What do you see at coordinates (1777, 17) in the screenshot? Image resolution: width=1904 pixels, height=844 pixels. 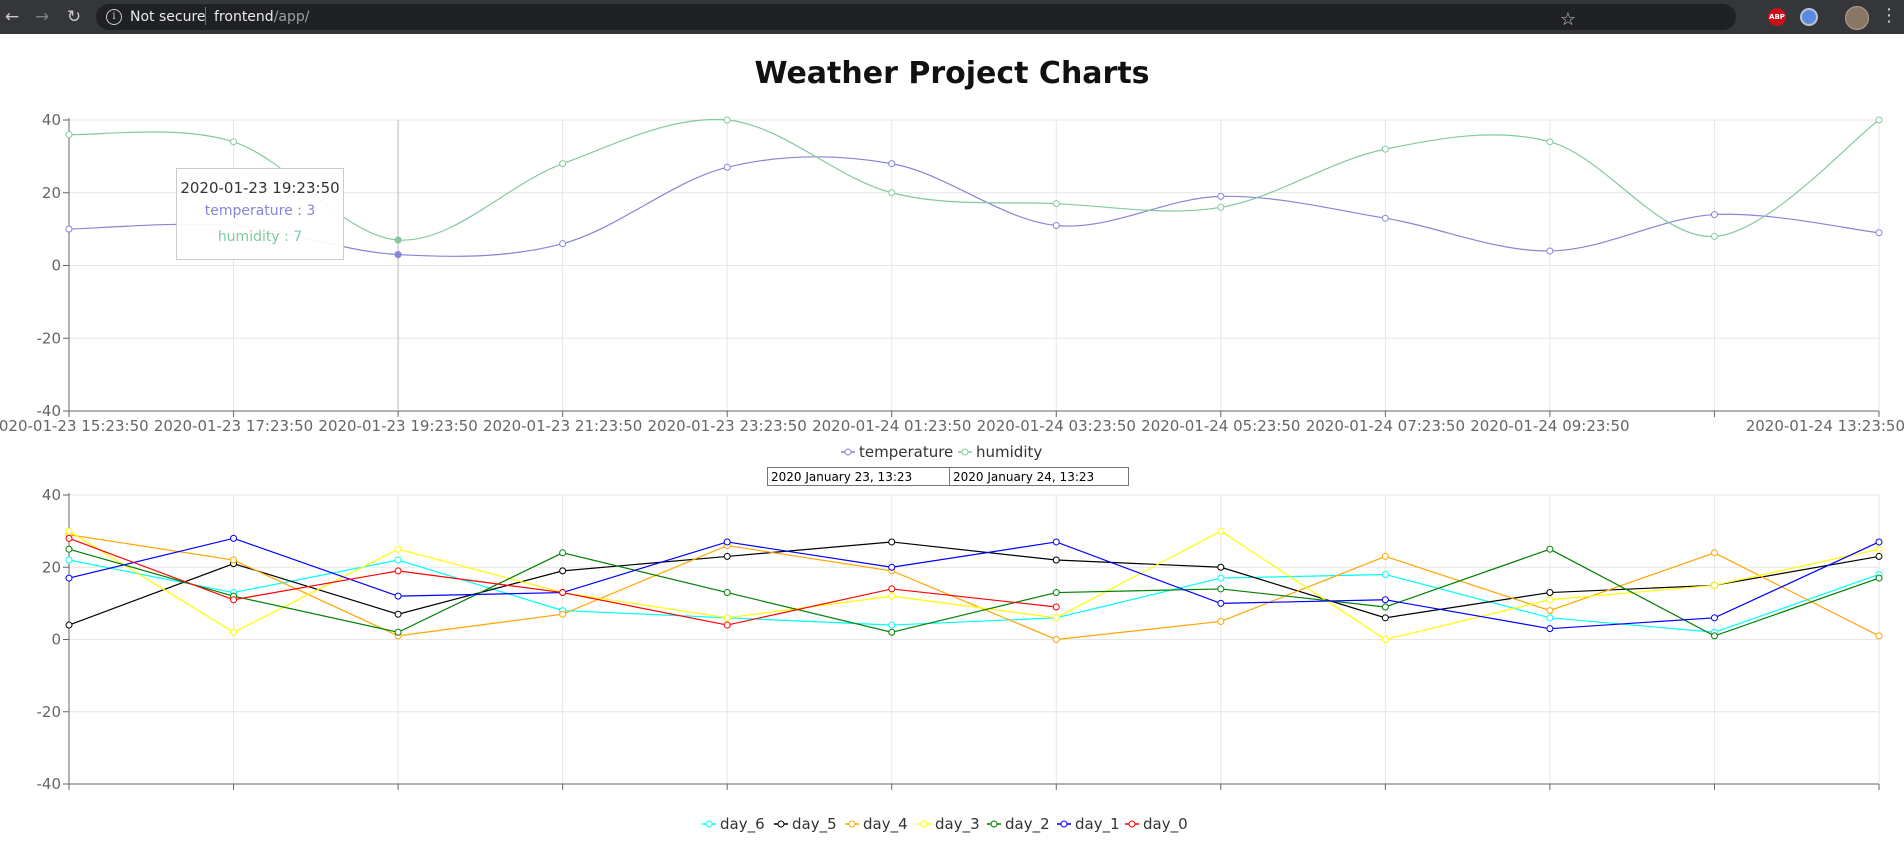 I see `adblock-extension-icon: ABP` at bounding box center [1777, 17].